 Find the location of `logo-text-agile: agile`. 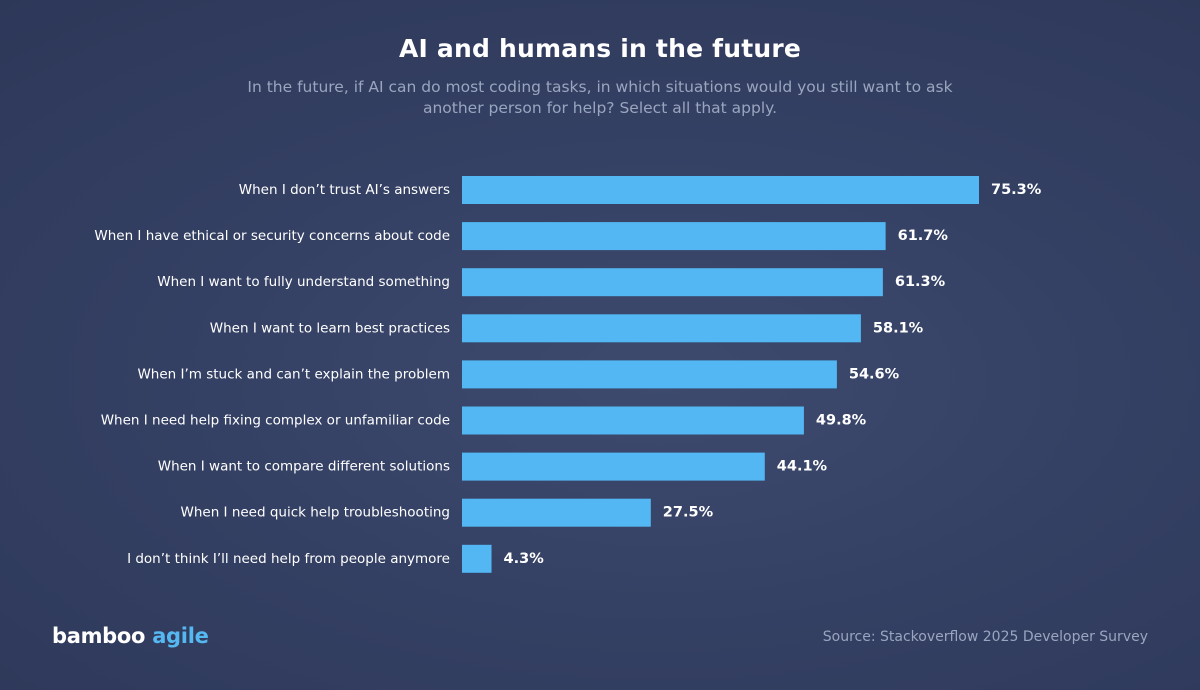

logo-text-agile: agile is located at coordinates (180, 636).